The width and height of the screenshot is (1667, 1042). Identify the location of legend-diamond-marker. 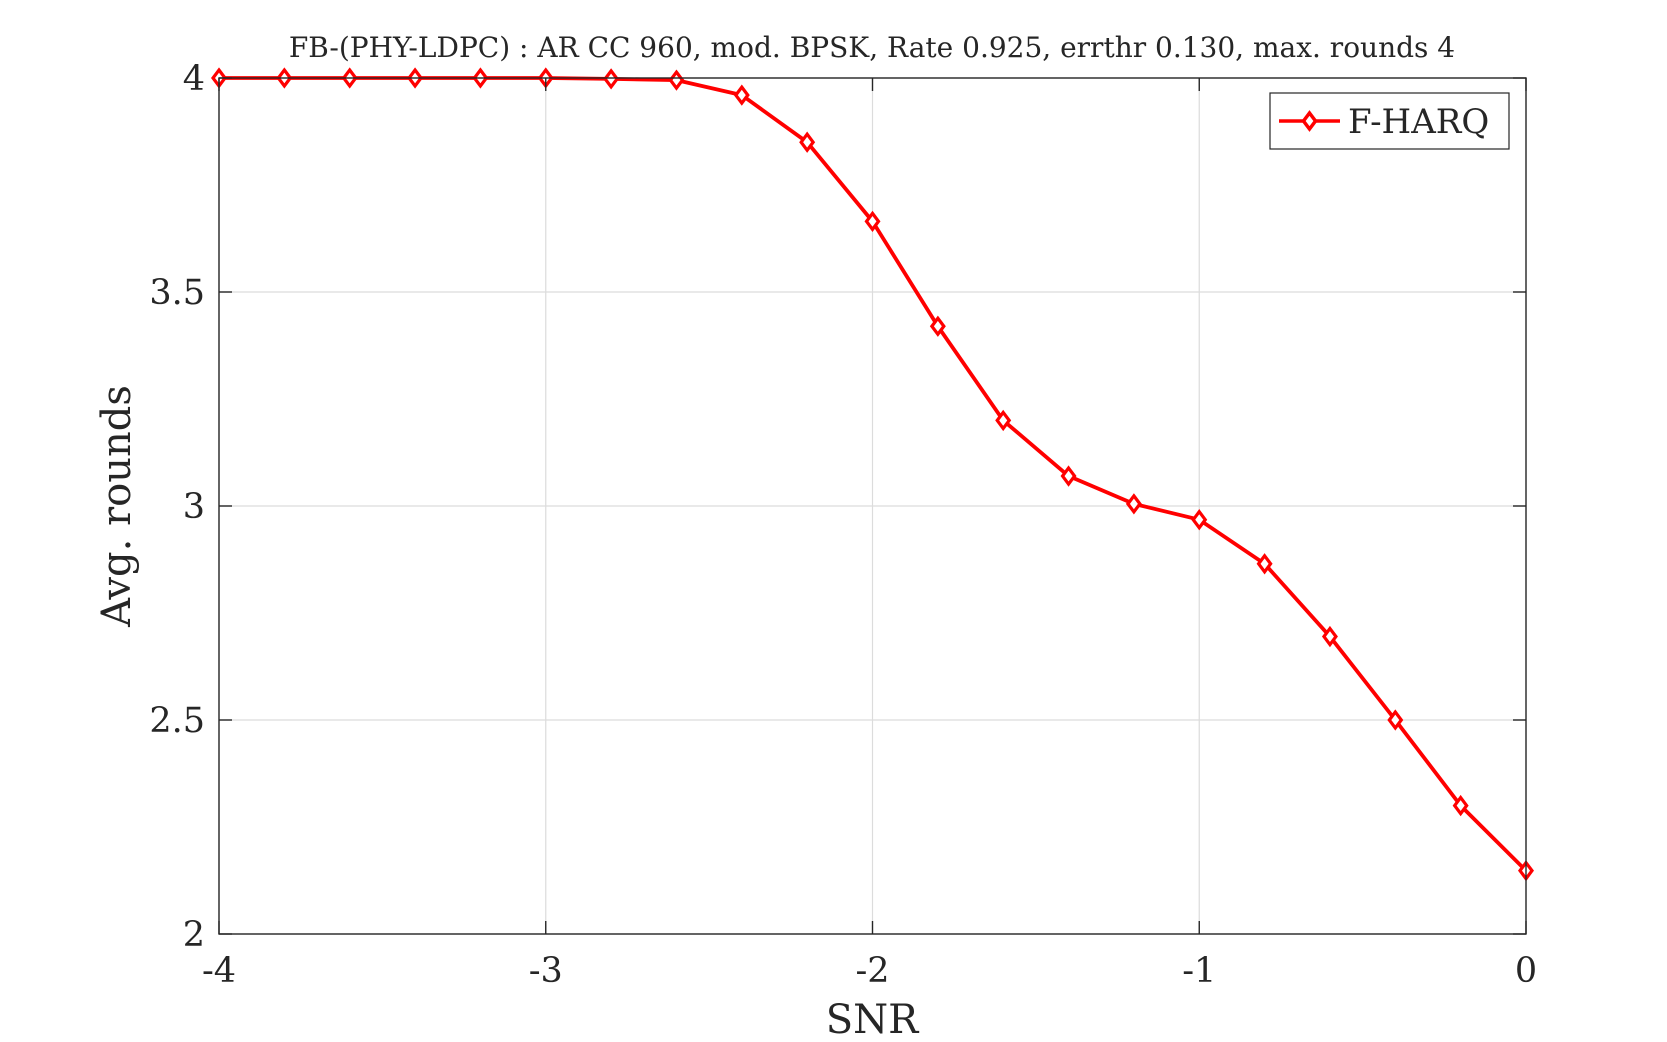
(1309, 121).